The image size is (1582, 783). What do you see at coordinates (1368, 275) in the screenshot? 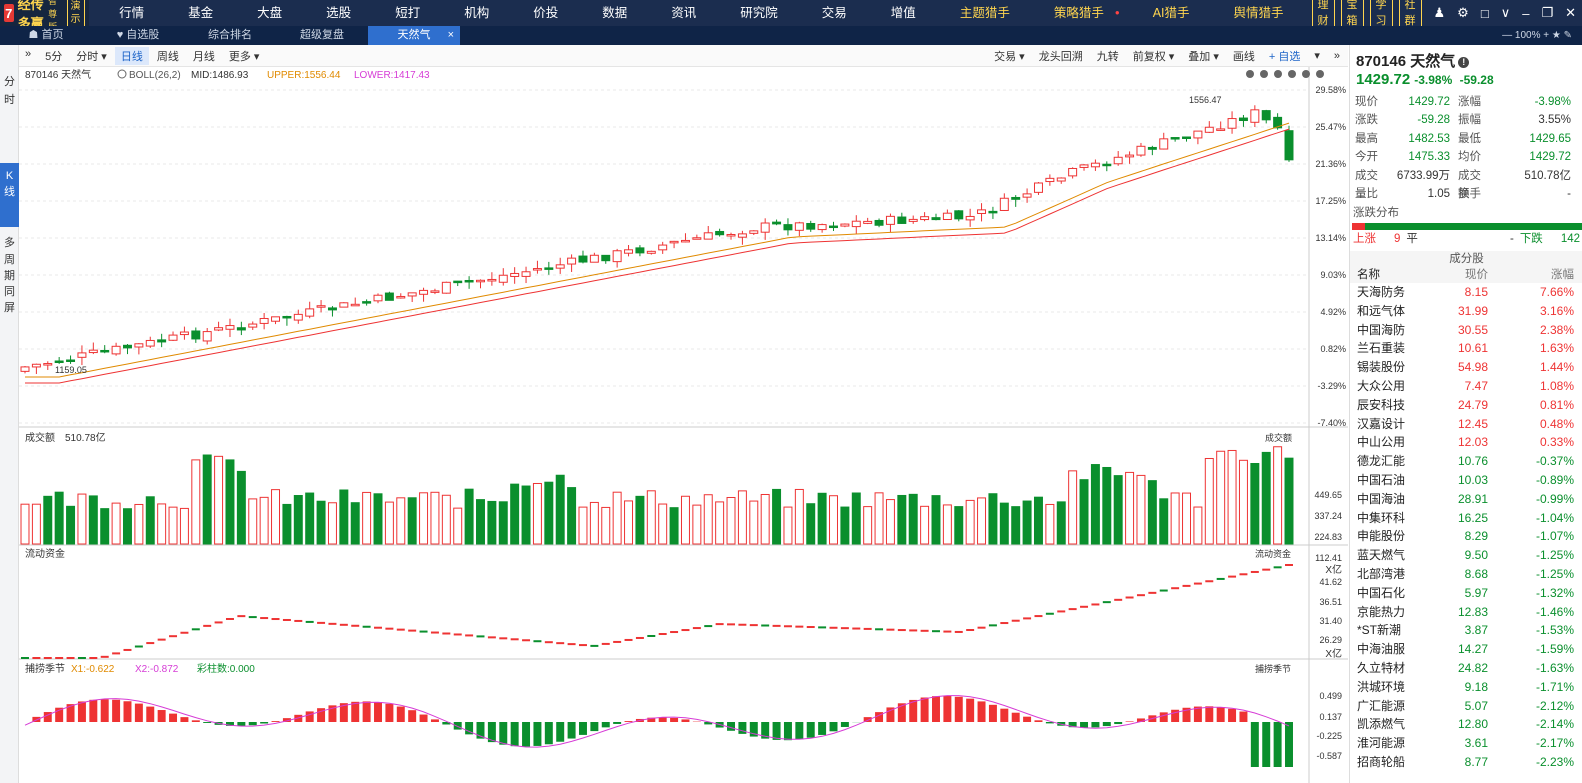
I see `header-name: 名称` at bounding box center [1368, 275].